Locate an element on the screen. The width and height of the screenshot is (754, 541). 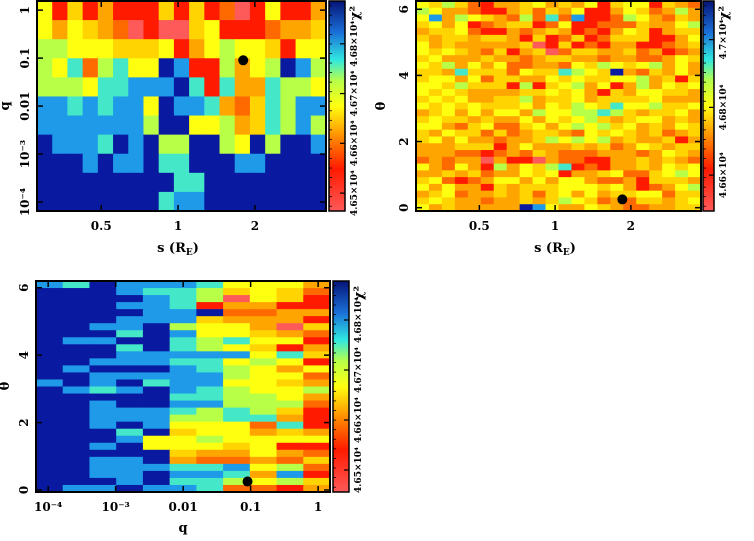
y-tick-label: 0.01 is located at coordinates (25, 105).